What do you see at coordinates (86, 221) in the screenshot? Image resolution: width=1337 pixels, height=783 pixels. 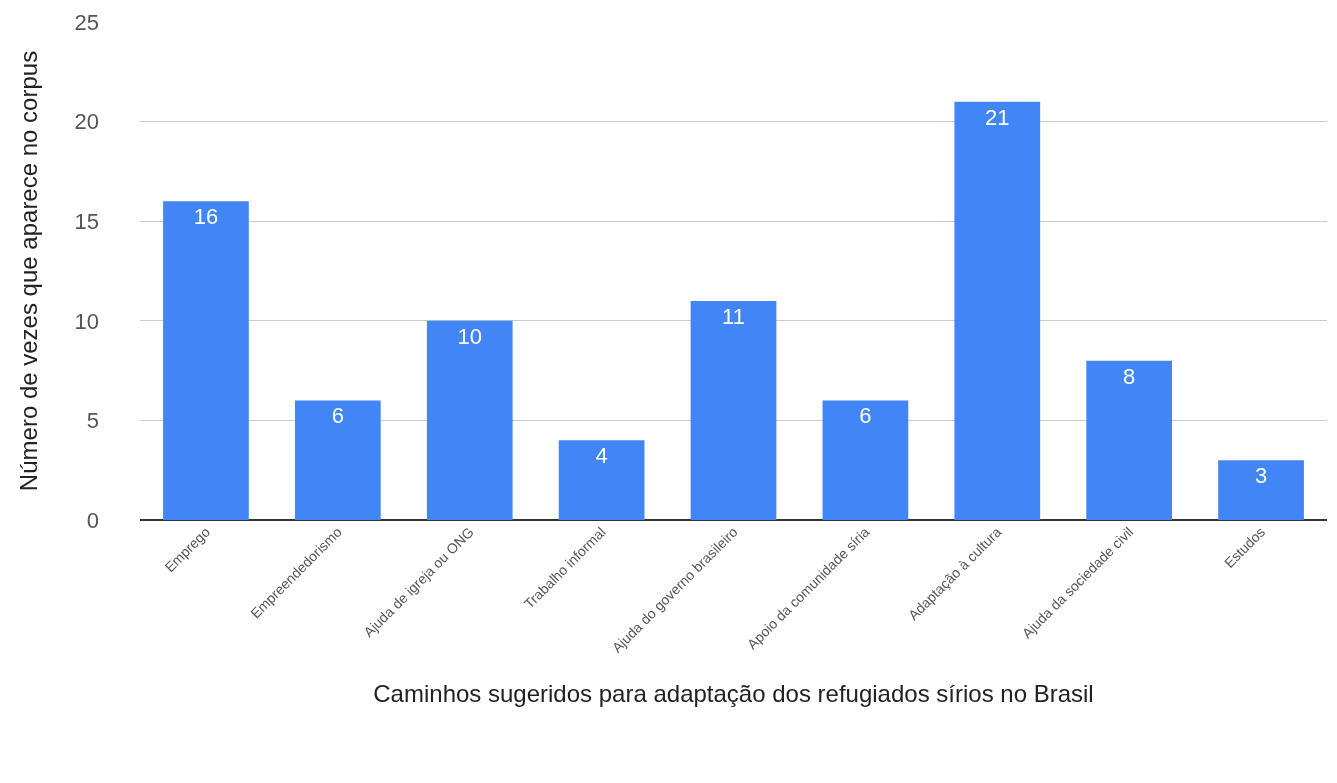 I see `y-tick-label: 15` at bounding box center [86, 221].